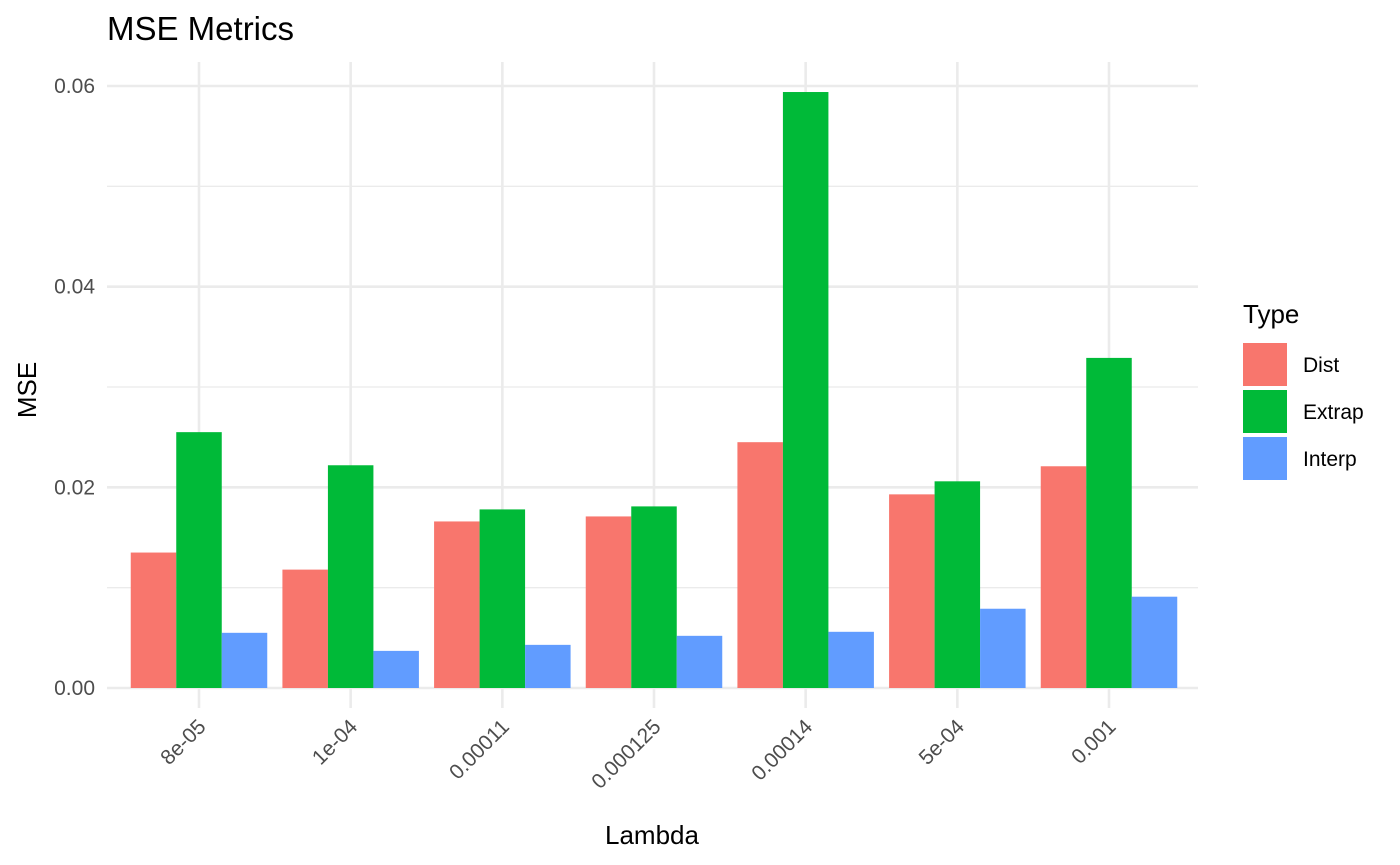 The width and height of the screenshot is (1400, 865). Describe the element at coordinates (74, 387) in the screenshot. I see `y-axis-ticks: 0.00 0.02 0.04 0.06` at that location.